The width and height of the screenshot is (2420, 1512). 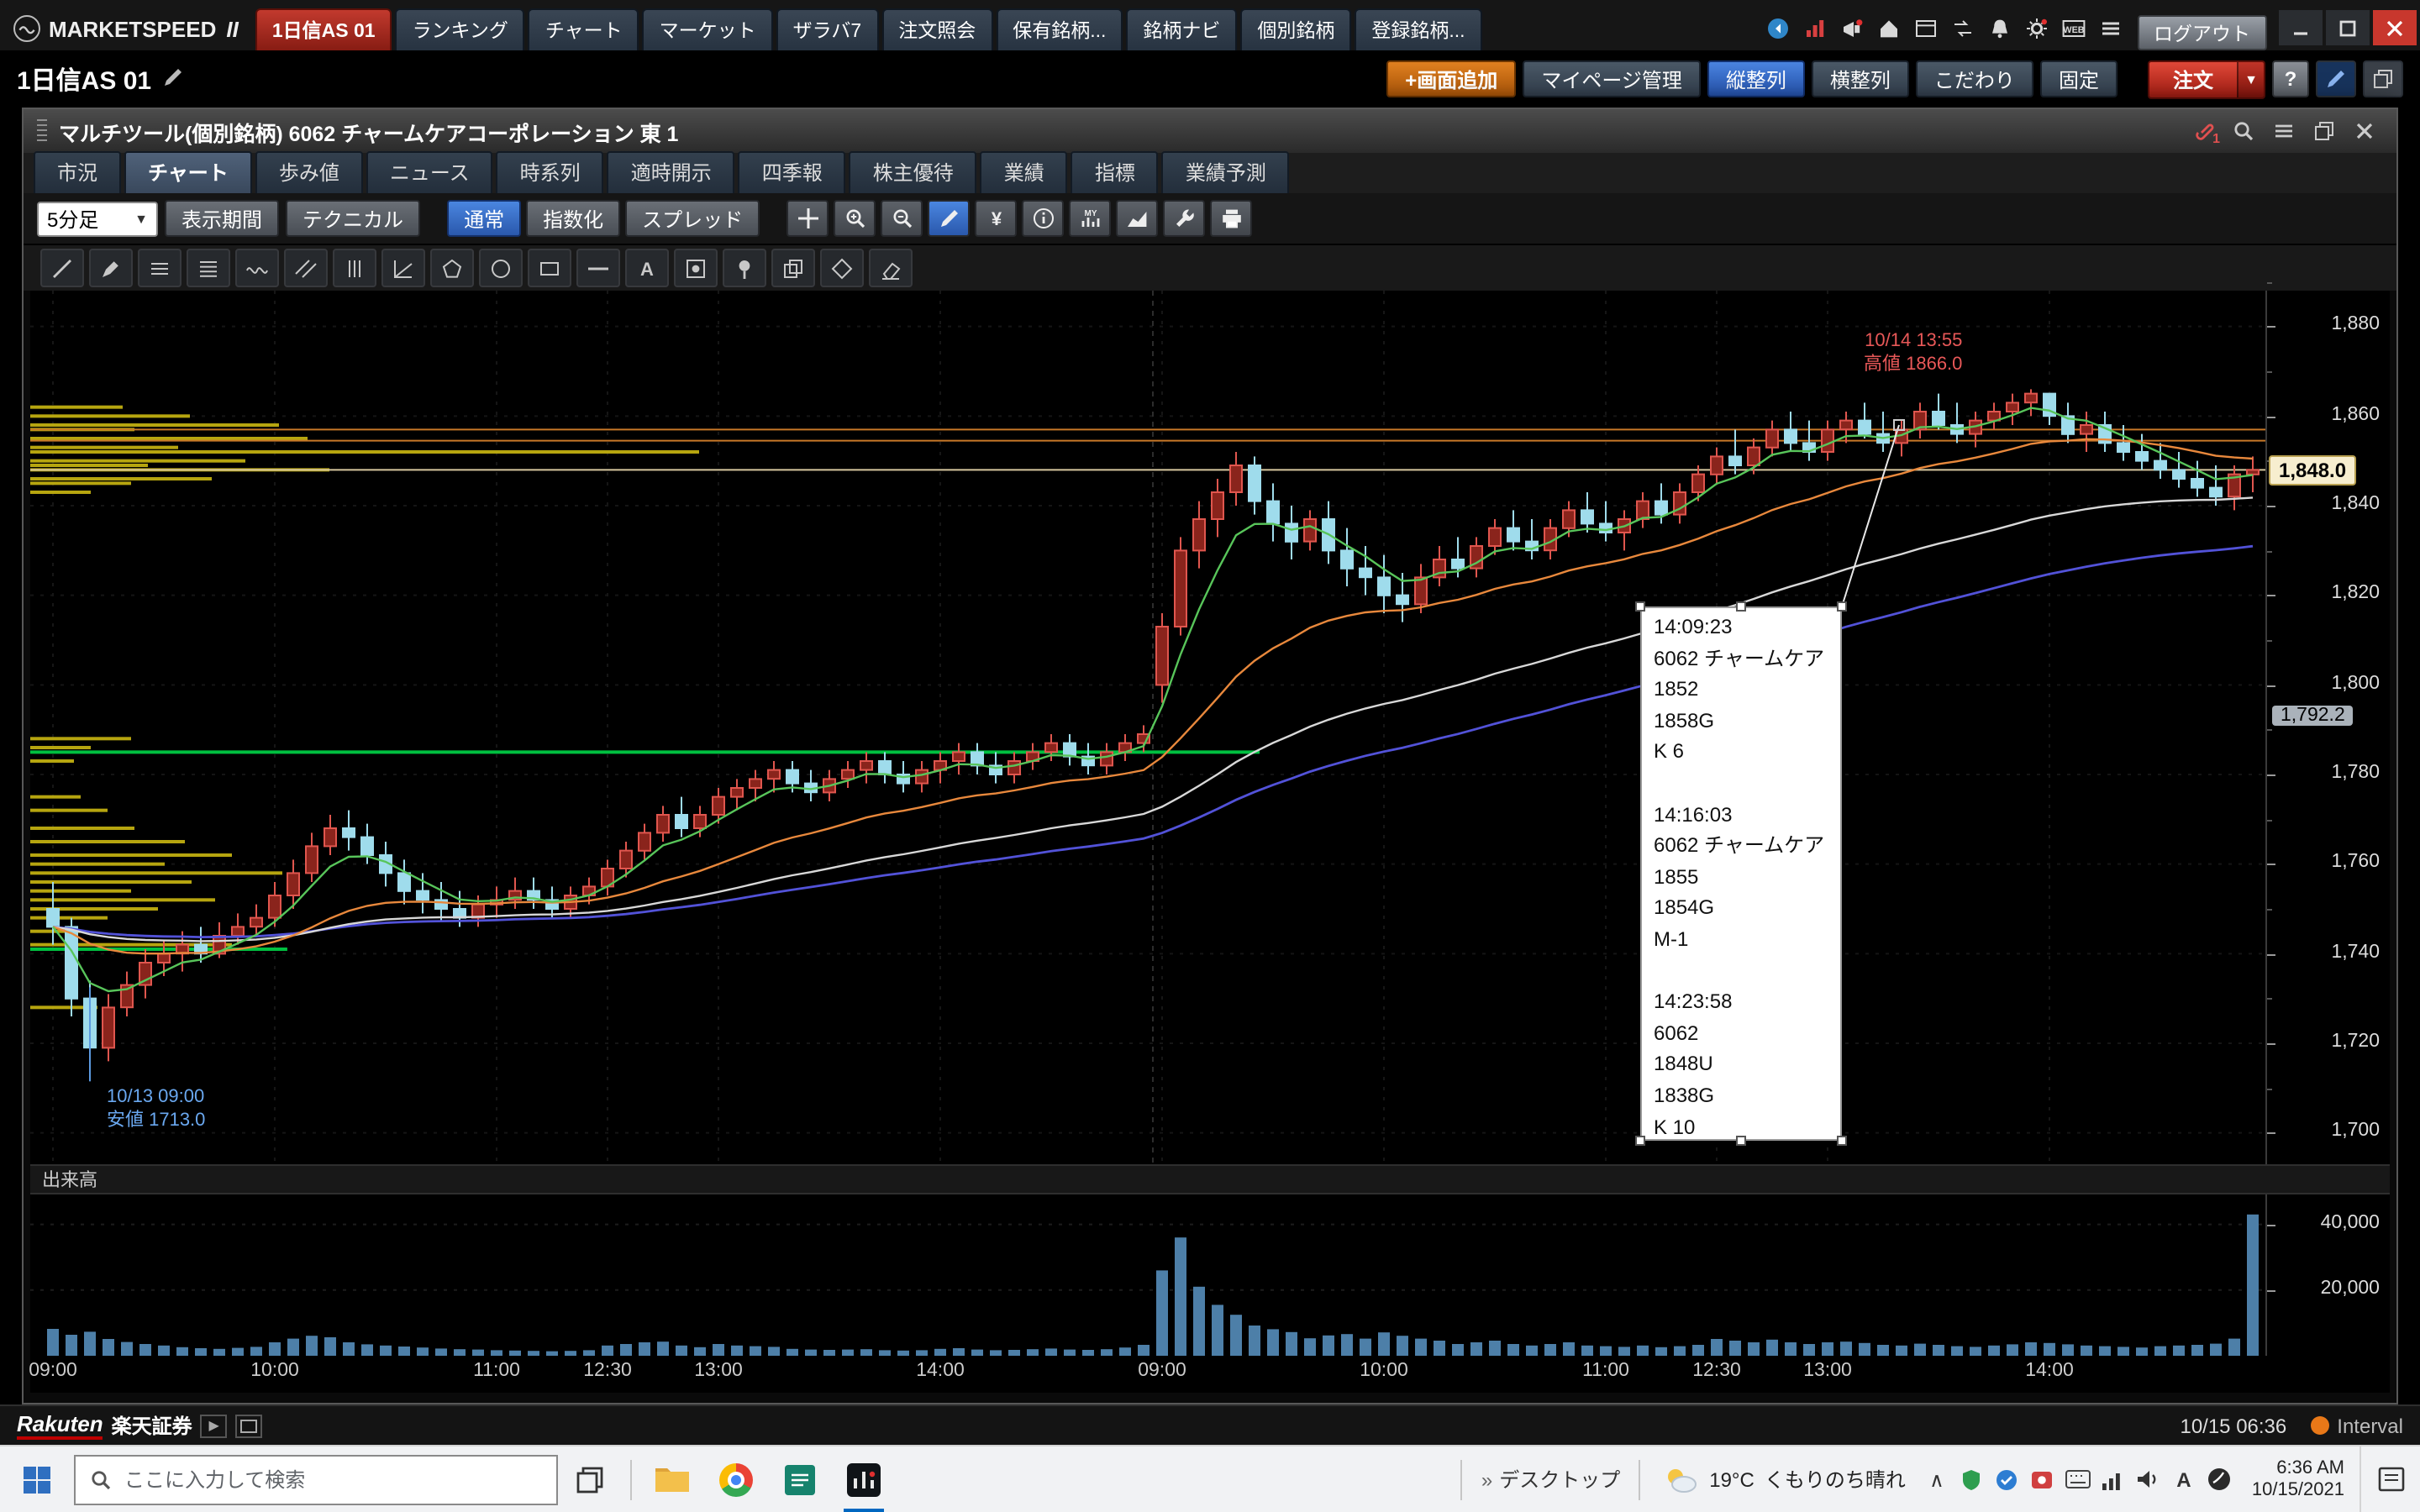 What do you see at coordinates (1043, 218) in the screenshot?
I see `info-icon` at bounding box center [1043, 218].